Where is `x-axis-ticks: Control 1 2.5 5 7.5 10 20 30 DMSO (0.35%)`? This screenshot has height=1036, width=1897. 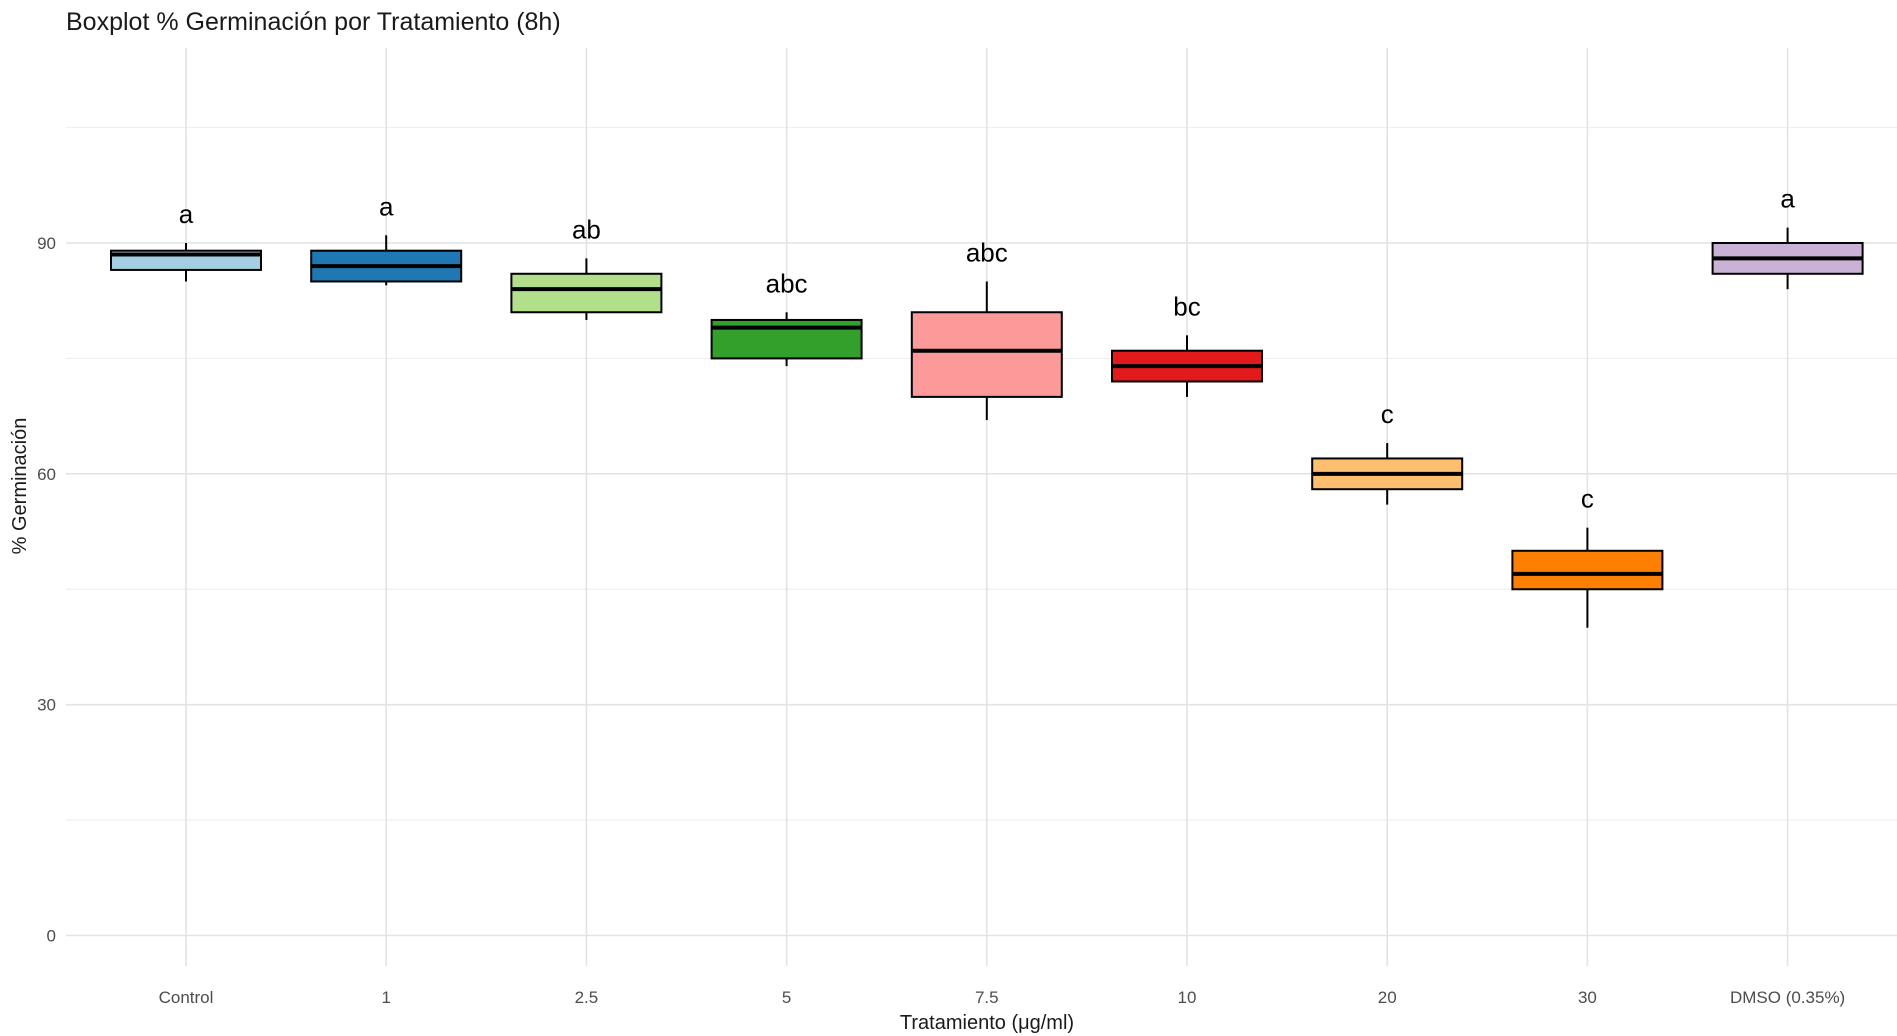
x-axis-ticks: Control 1 2.5 5 7.5 10 20 30 DMSO (0.35%) is located at coordinates (1002, 997).